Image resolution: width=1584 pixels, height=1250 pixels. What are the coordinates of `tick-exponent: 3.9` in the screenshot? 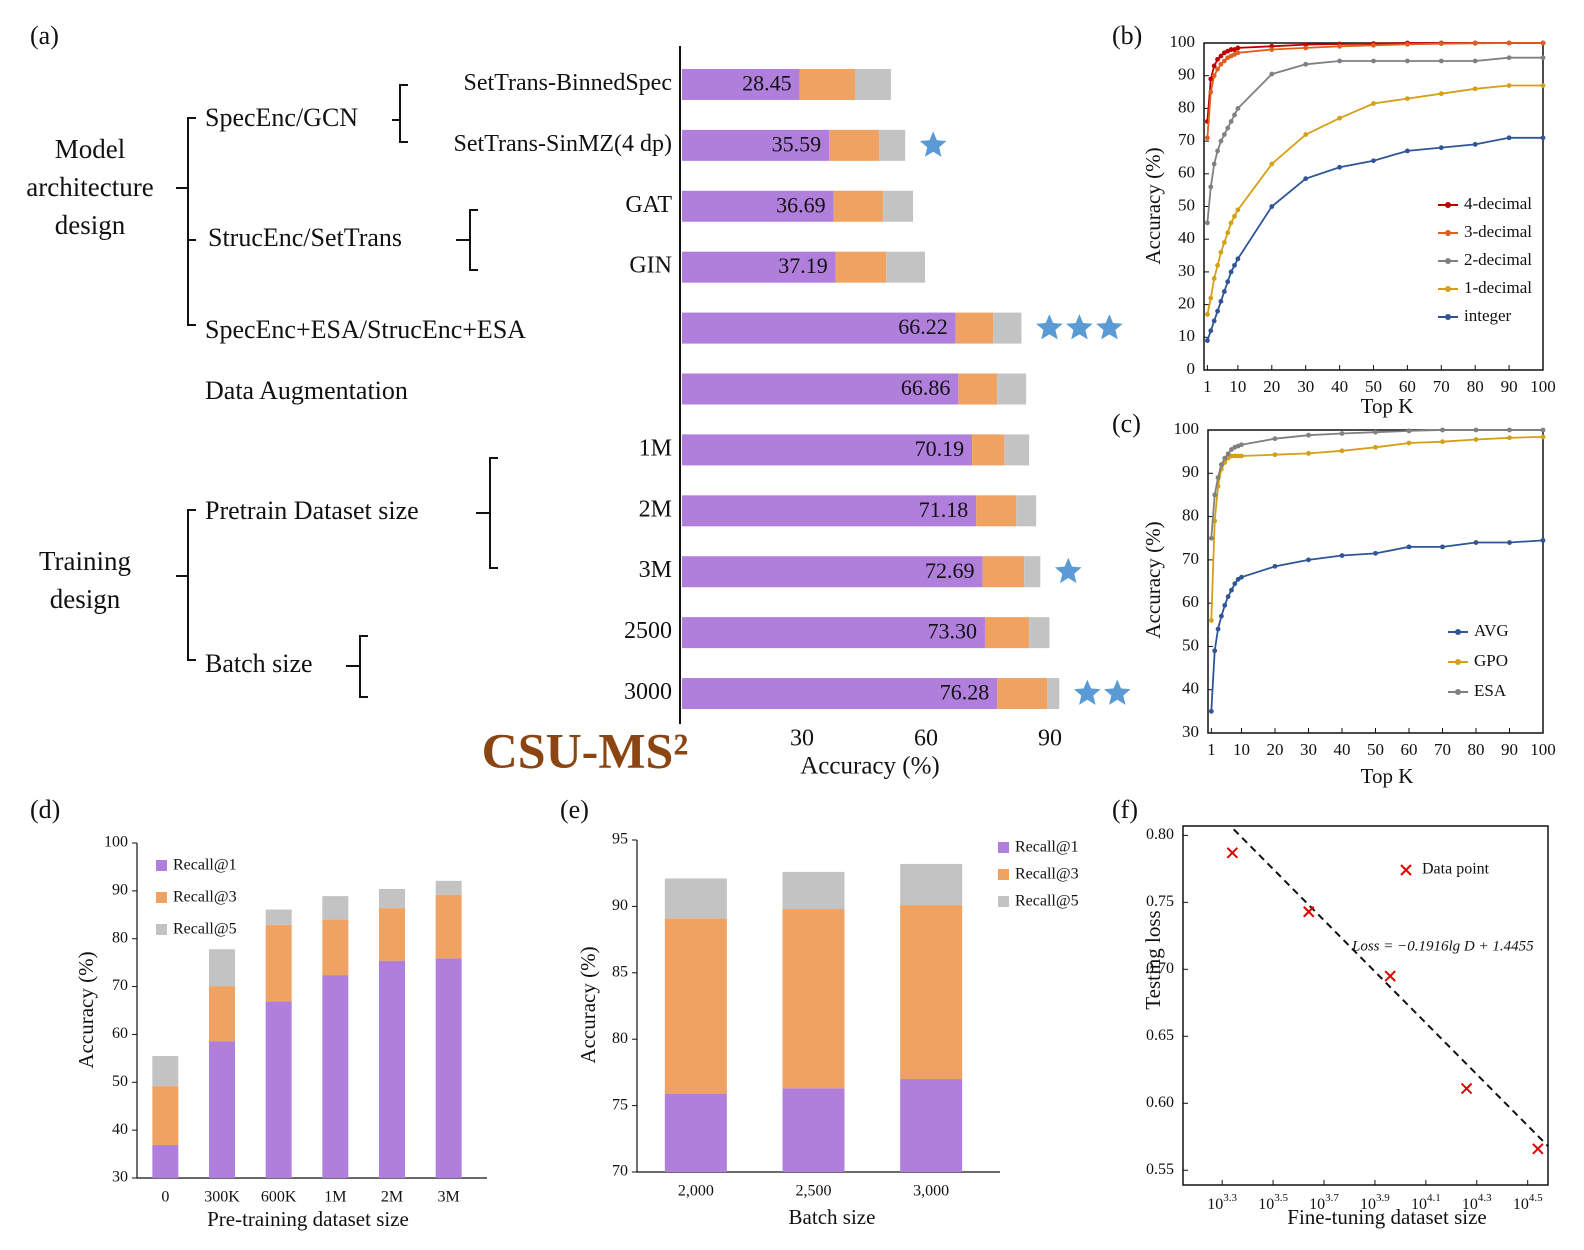 It's located at (1383, 1198).